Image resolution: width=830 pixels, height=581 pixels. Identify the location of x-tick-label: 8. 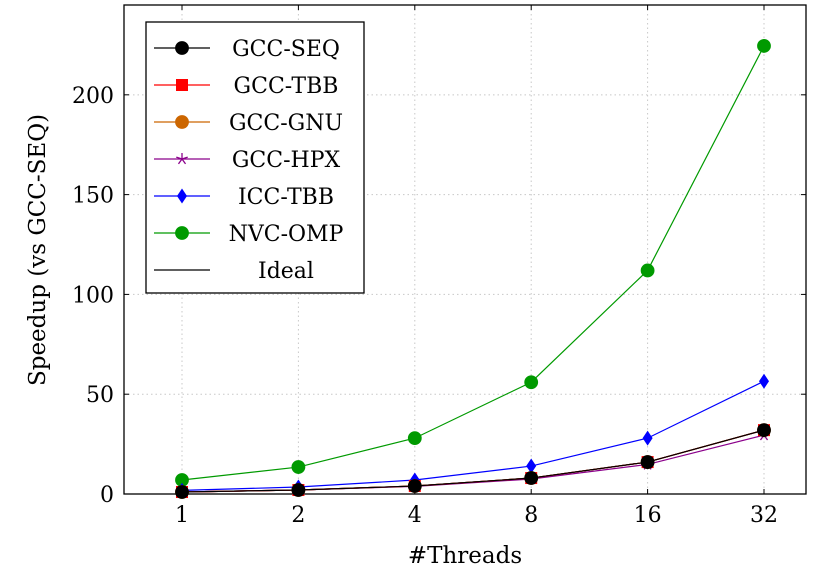
(531, 515).